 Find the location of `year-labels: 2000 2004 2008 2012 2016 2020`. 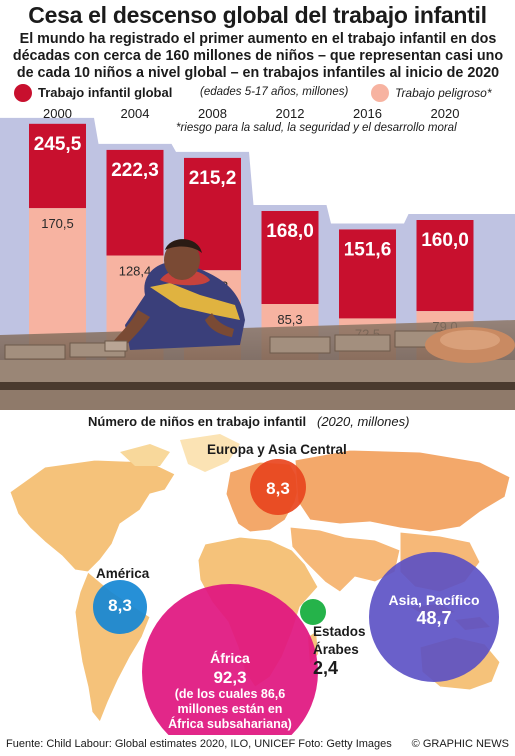

year-labels: 2000 2004 2008 2012 2016 2020 is located at coordinates (251, 113).